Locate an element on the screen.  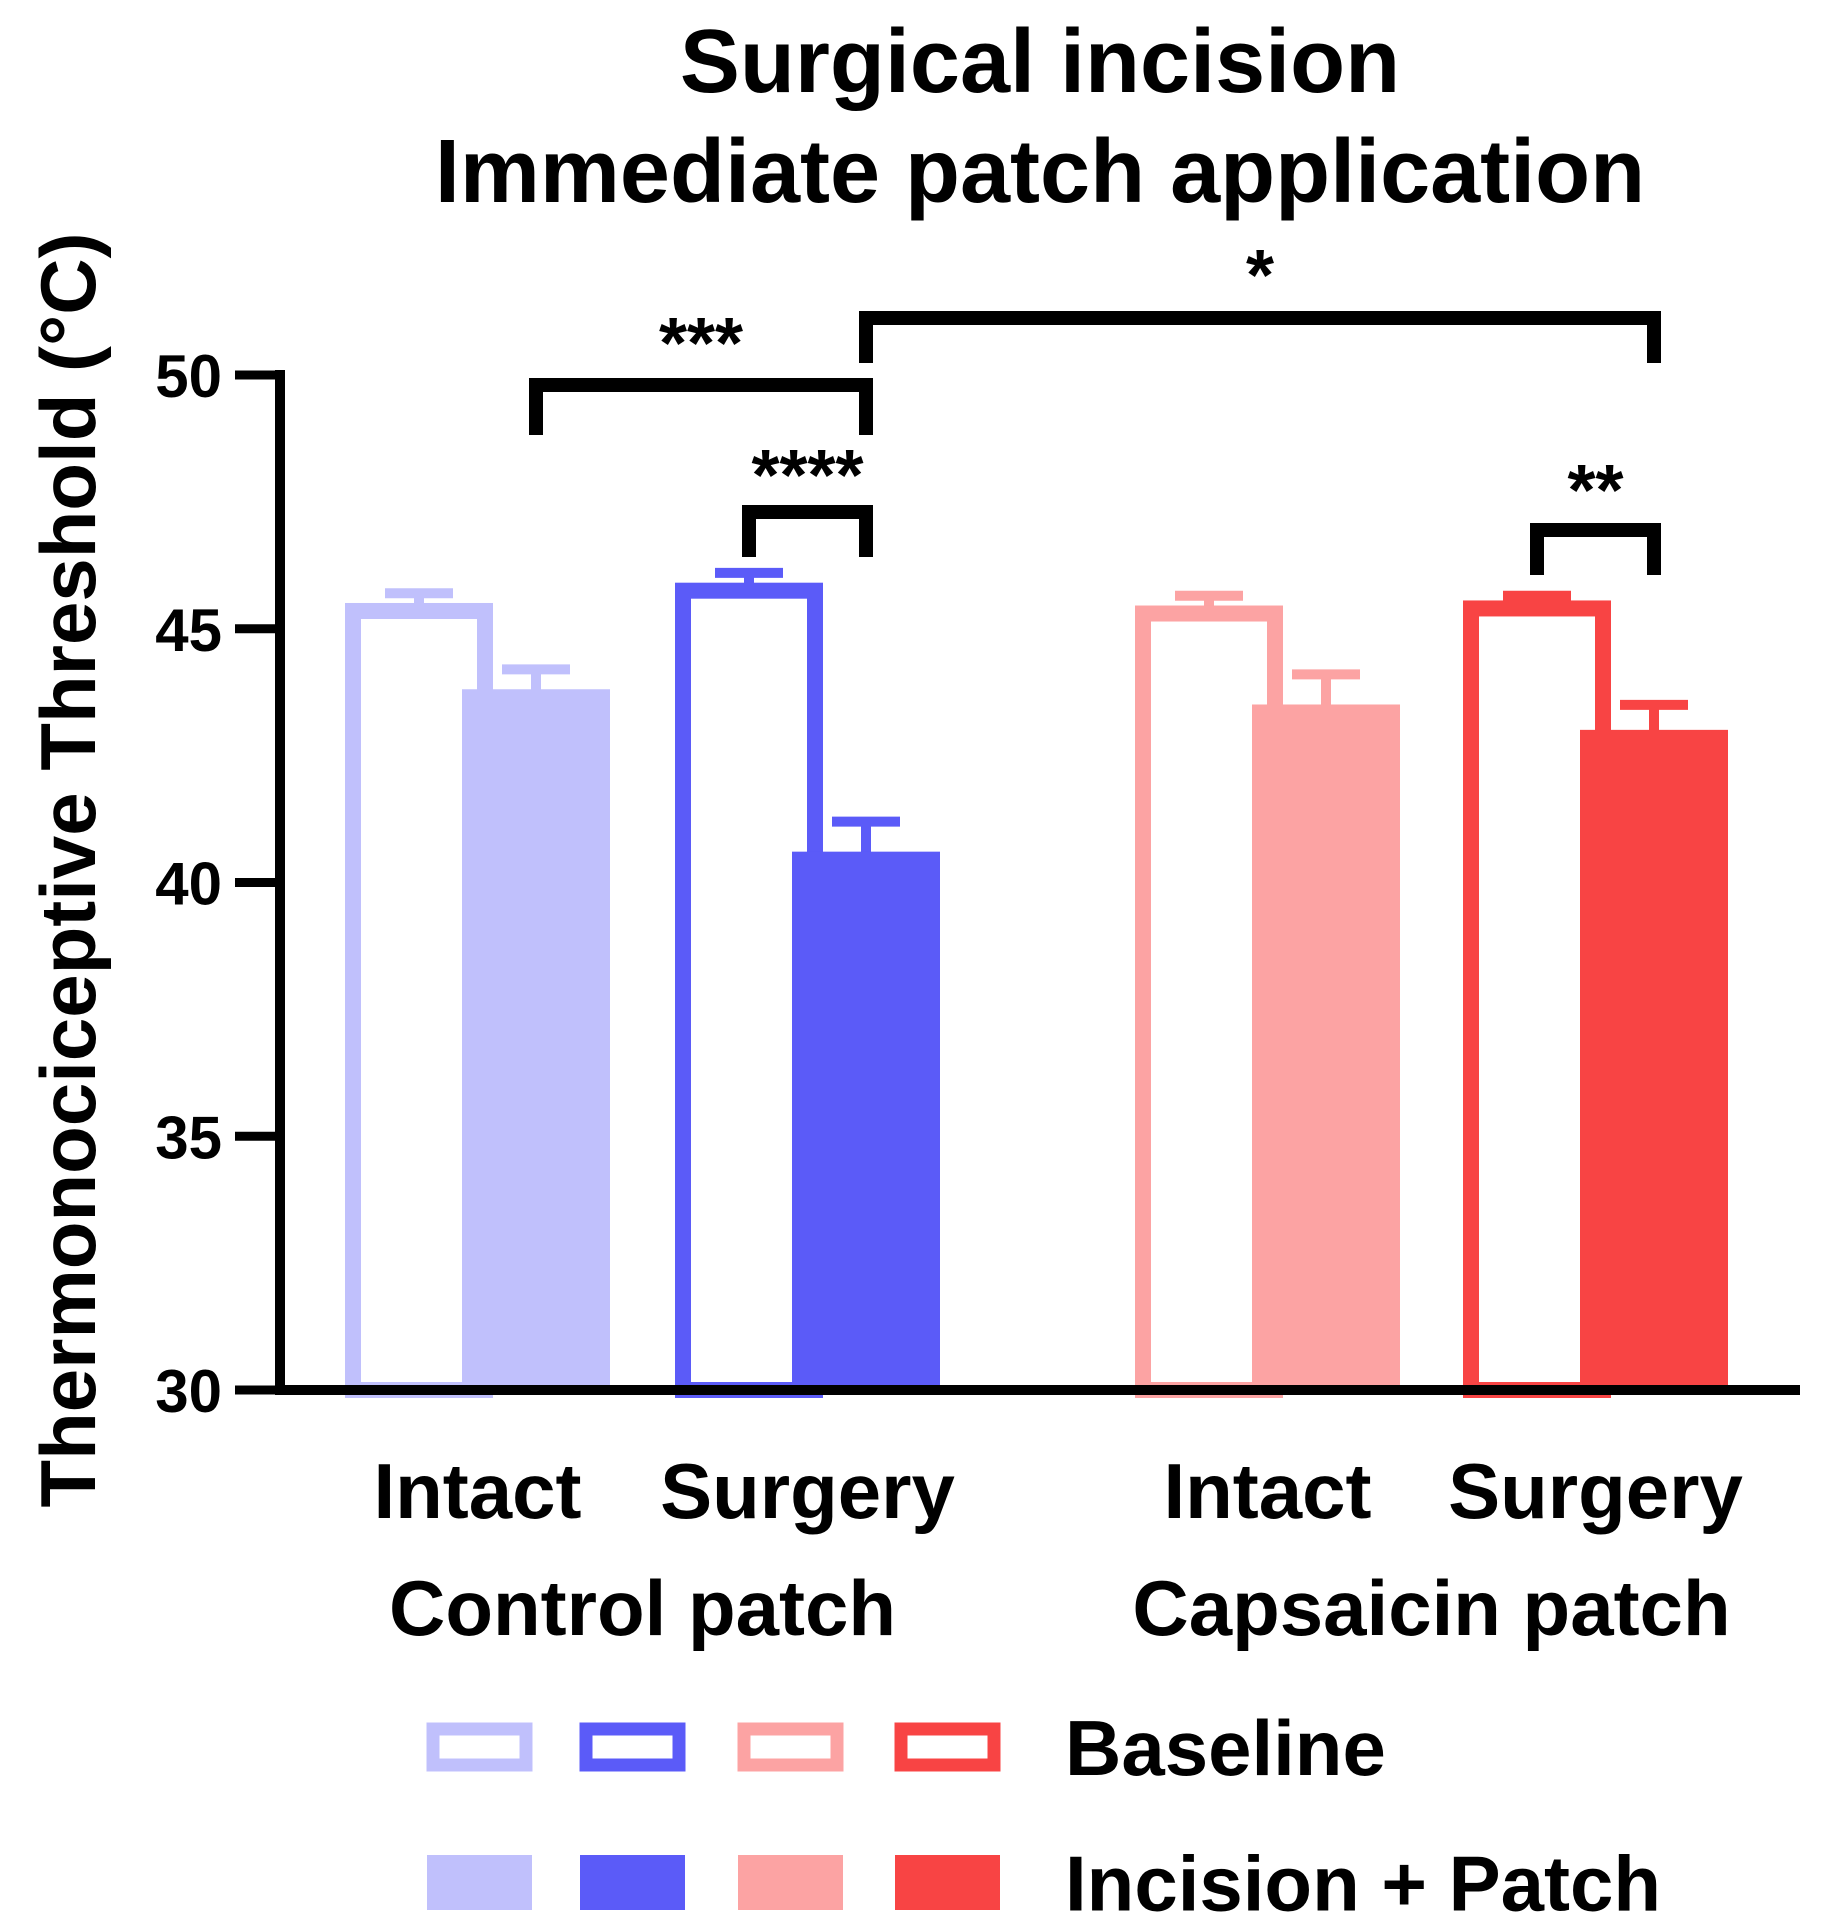
legend-label: Incision + Patch is located at coordinates (1363, 1882).